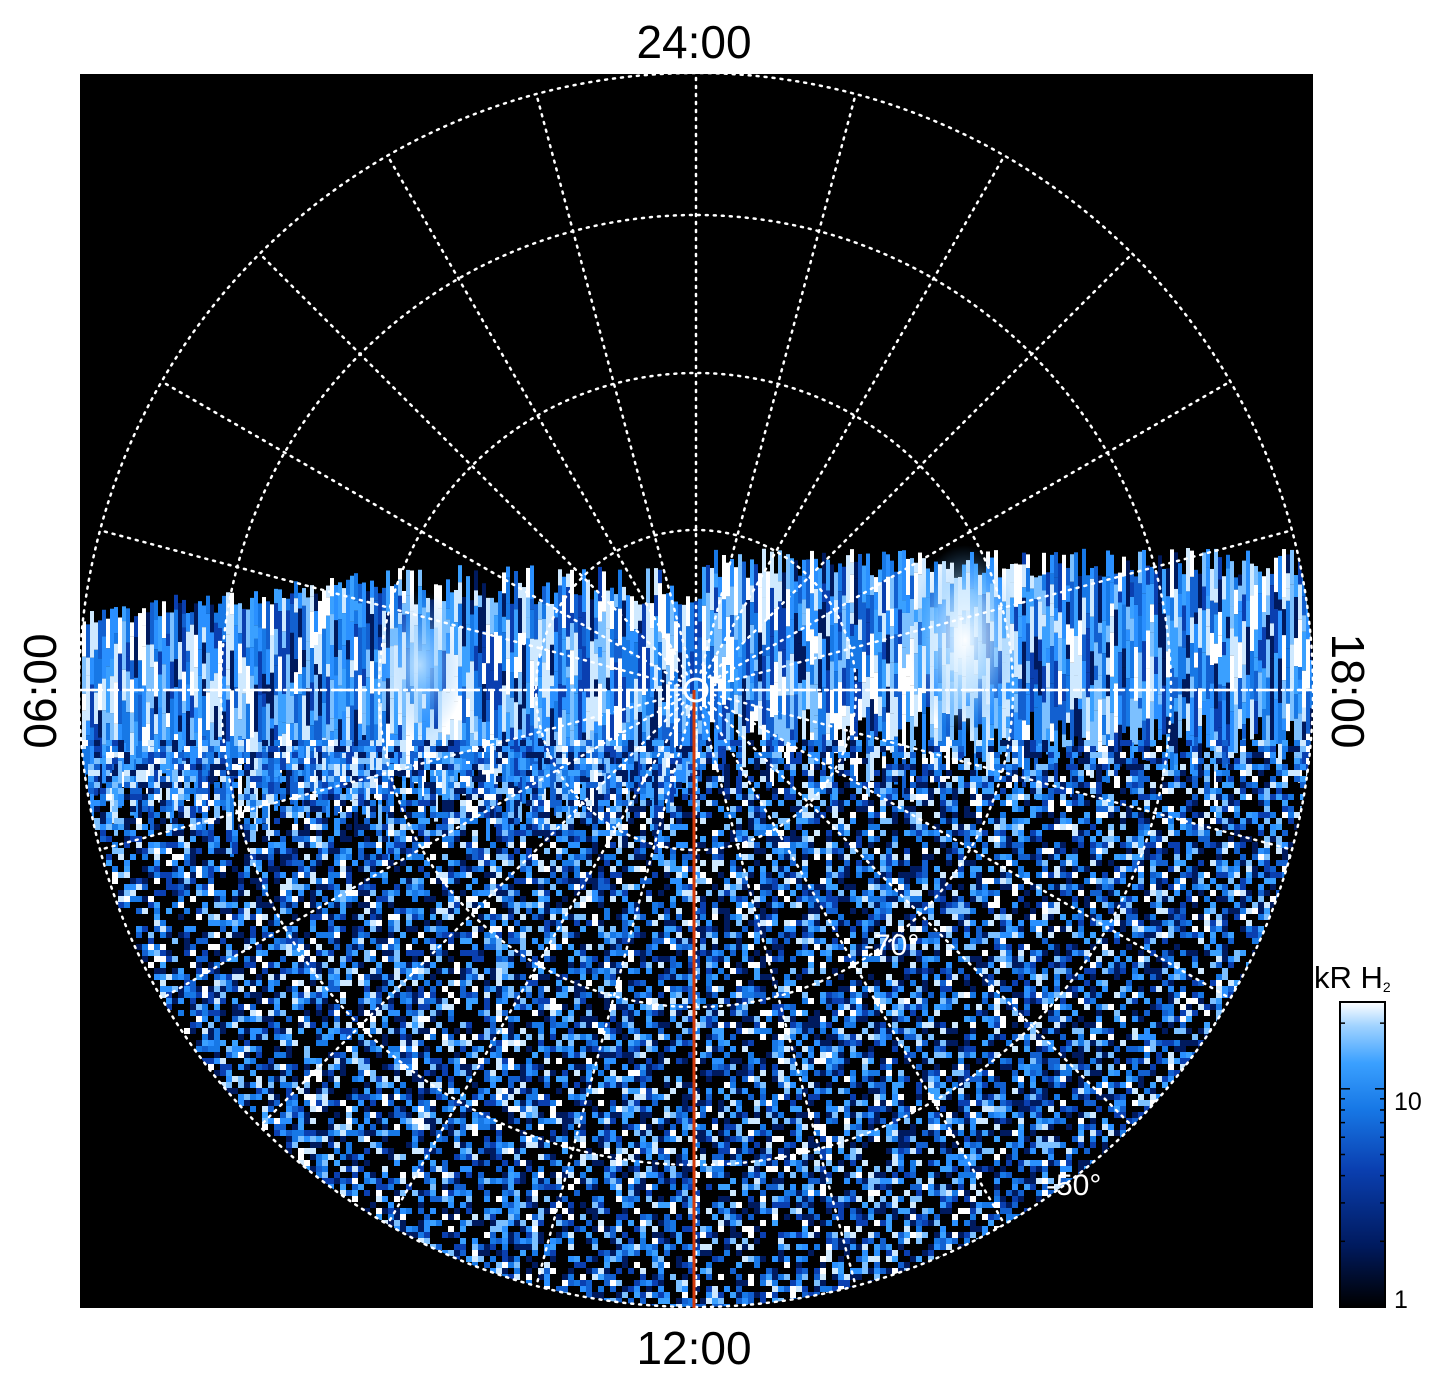 This screenshot has width=1447, height=1384. Describe the element at coordinates (1401, 1300) in the screenshot. I see `colorbar-tick-label-1: 1` at that location.